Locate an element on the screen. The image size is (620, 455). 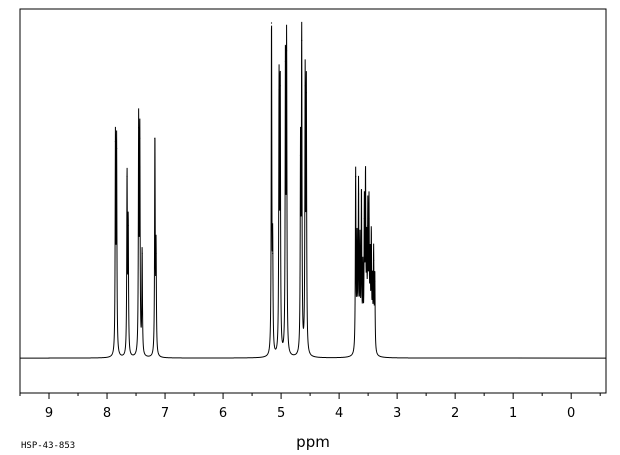
x-axis-label: ppm is located at coordinates (313, 442).